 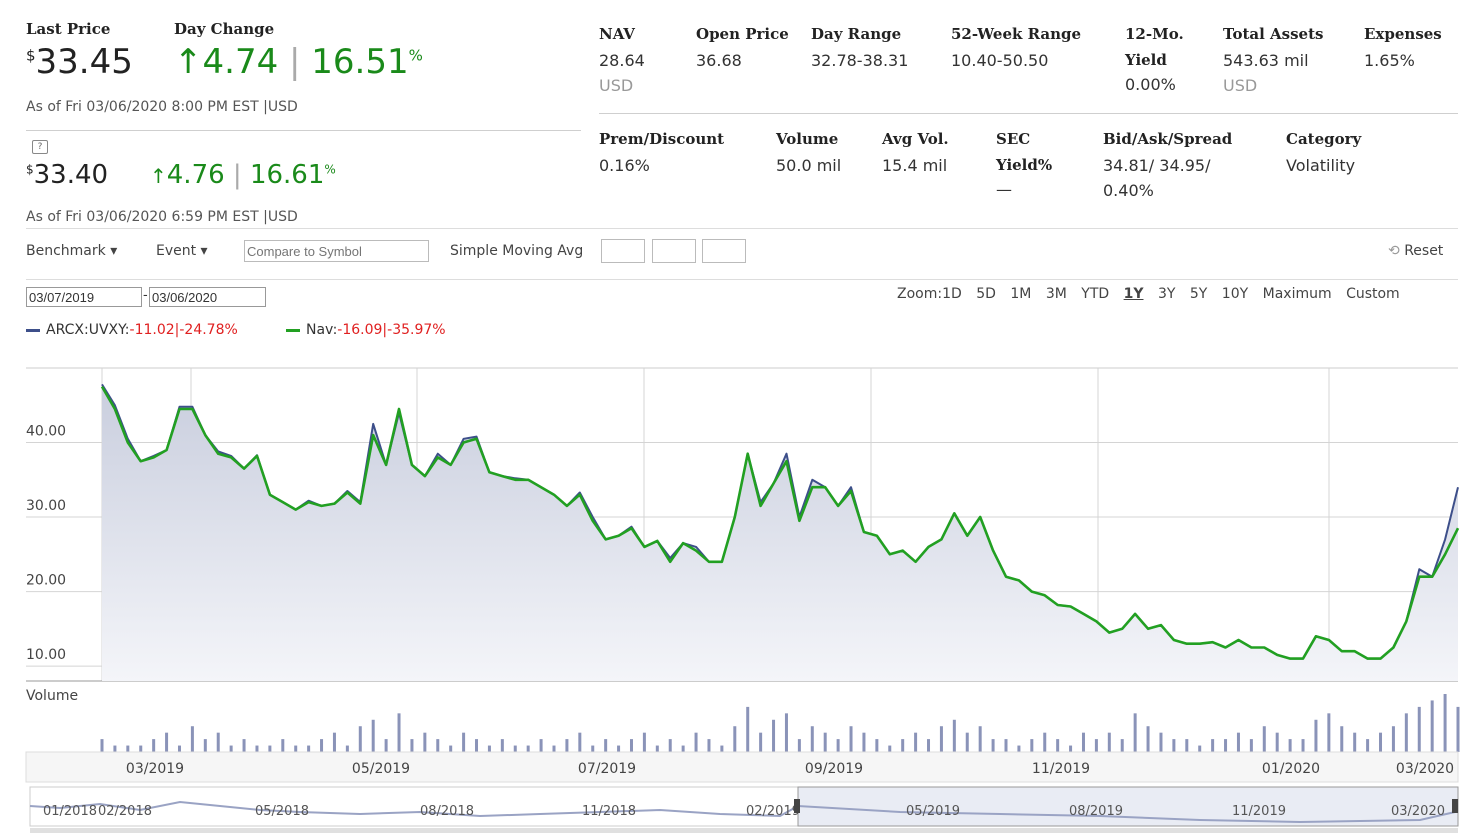 I want to click on zoom-custom: Custom, so click(x=1373, y=294).